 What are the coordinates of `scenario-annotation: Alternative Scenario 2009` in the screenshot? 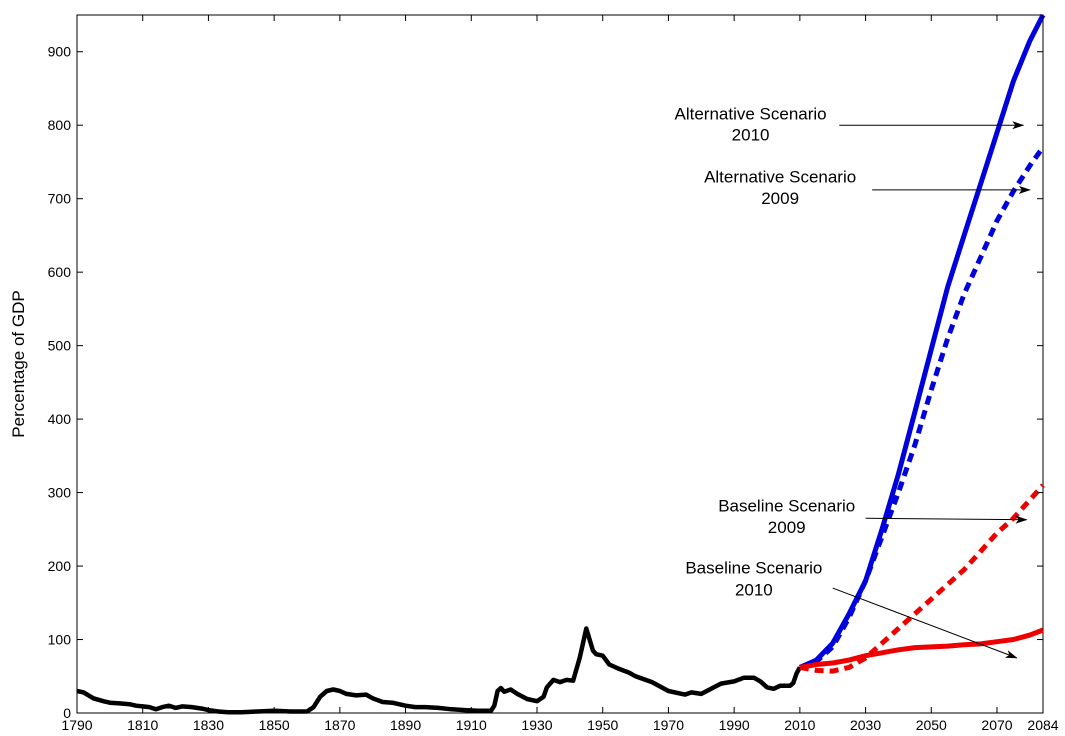 It's located at (867, 188).